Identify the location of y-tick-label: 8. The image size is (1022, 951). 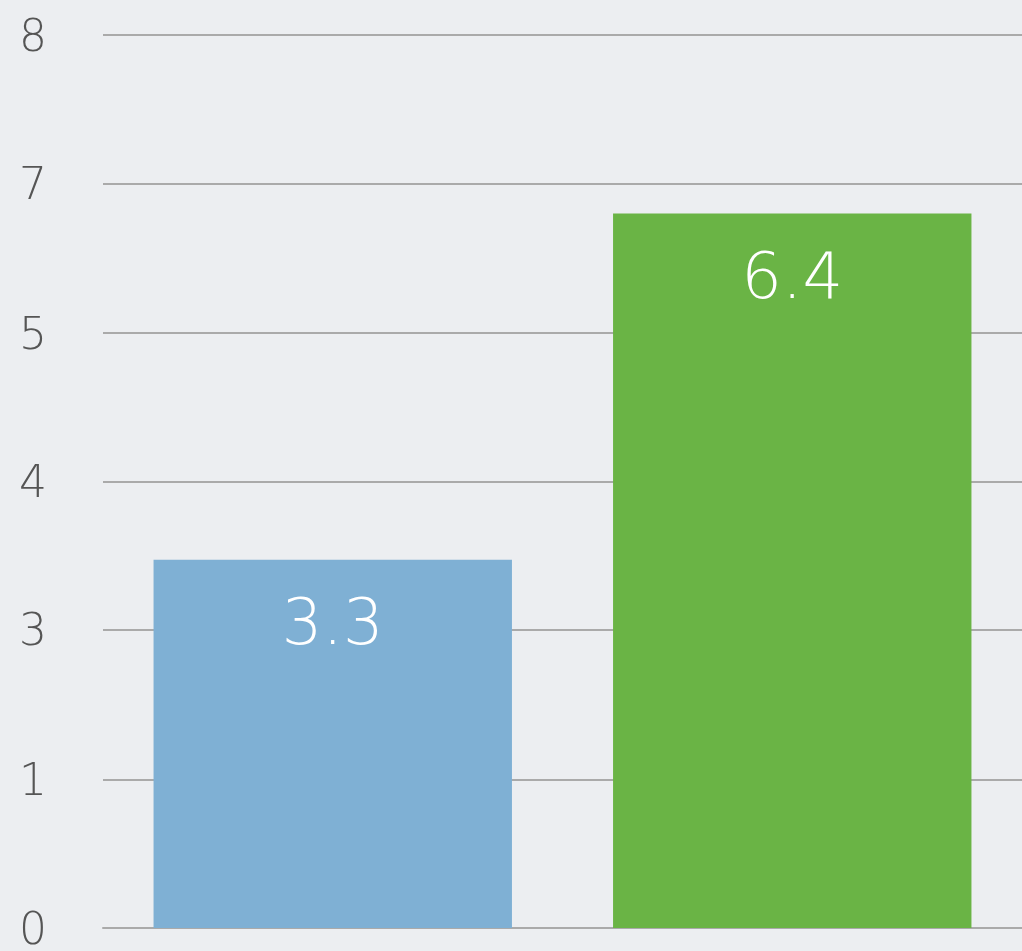
(33, 35).